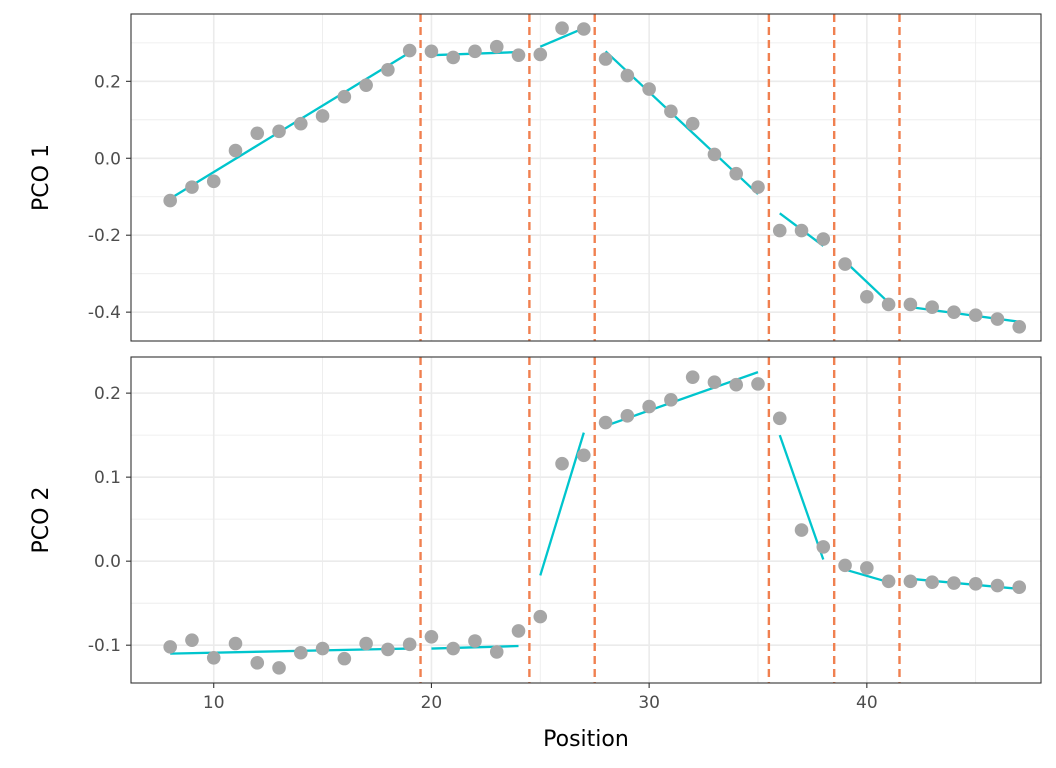 Image resolution: width=1056 pixels, height=768 pixels. Describe the element at coordinates (586, 739) in the screenshot. I see `x-axis-title: Position` at that location.